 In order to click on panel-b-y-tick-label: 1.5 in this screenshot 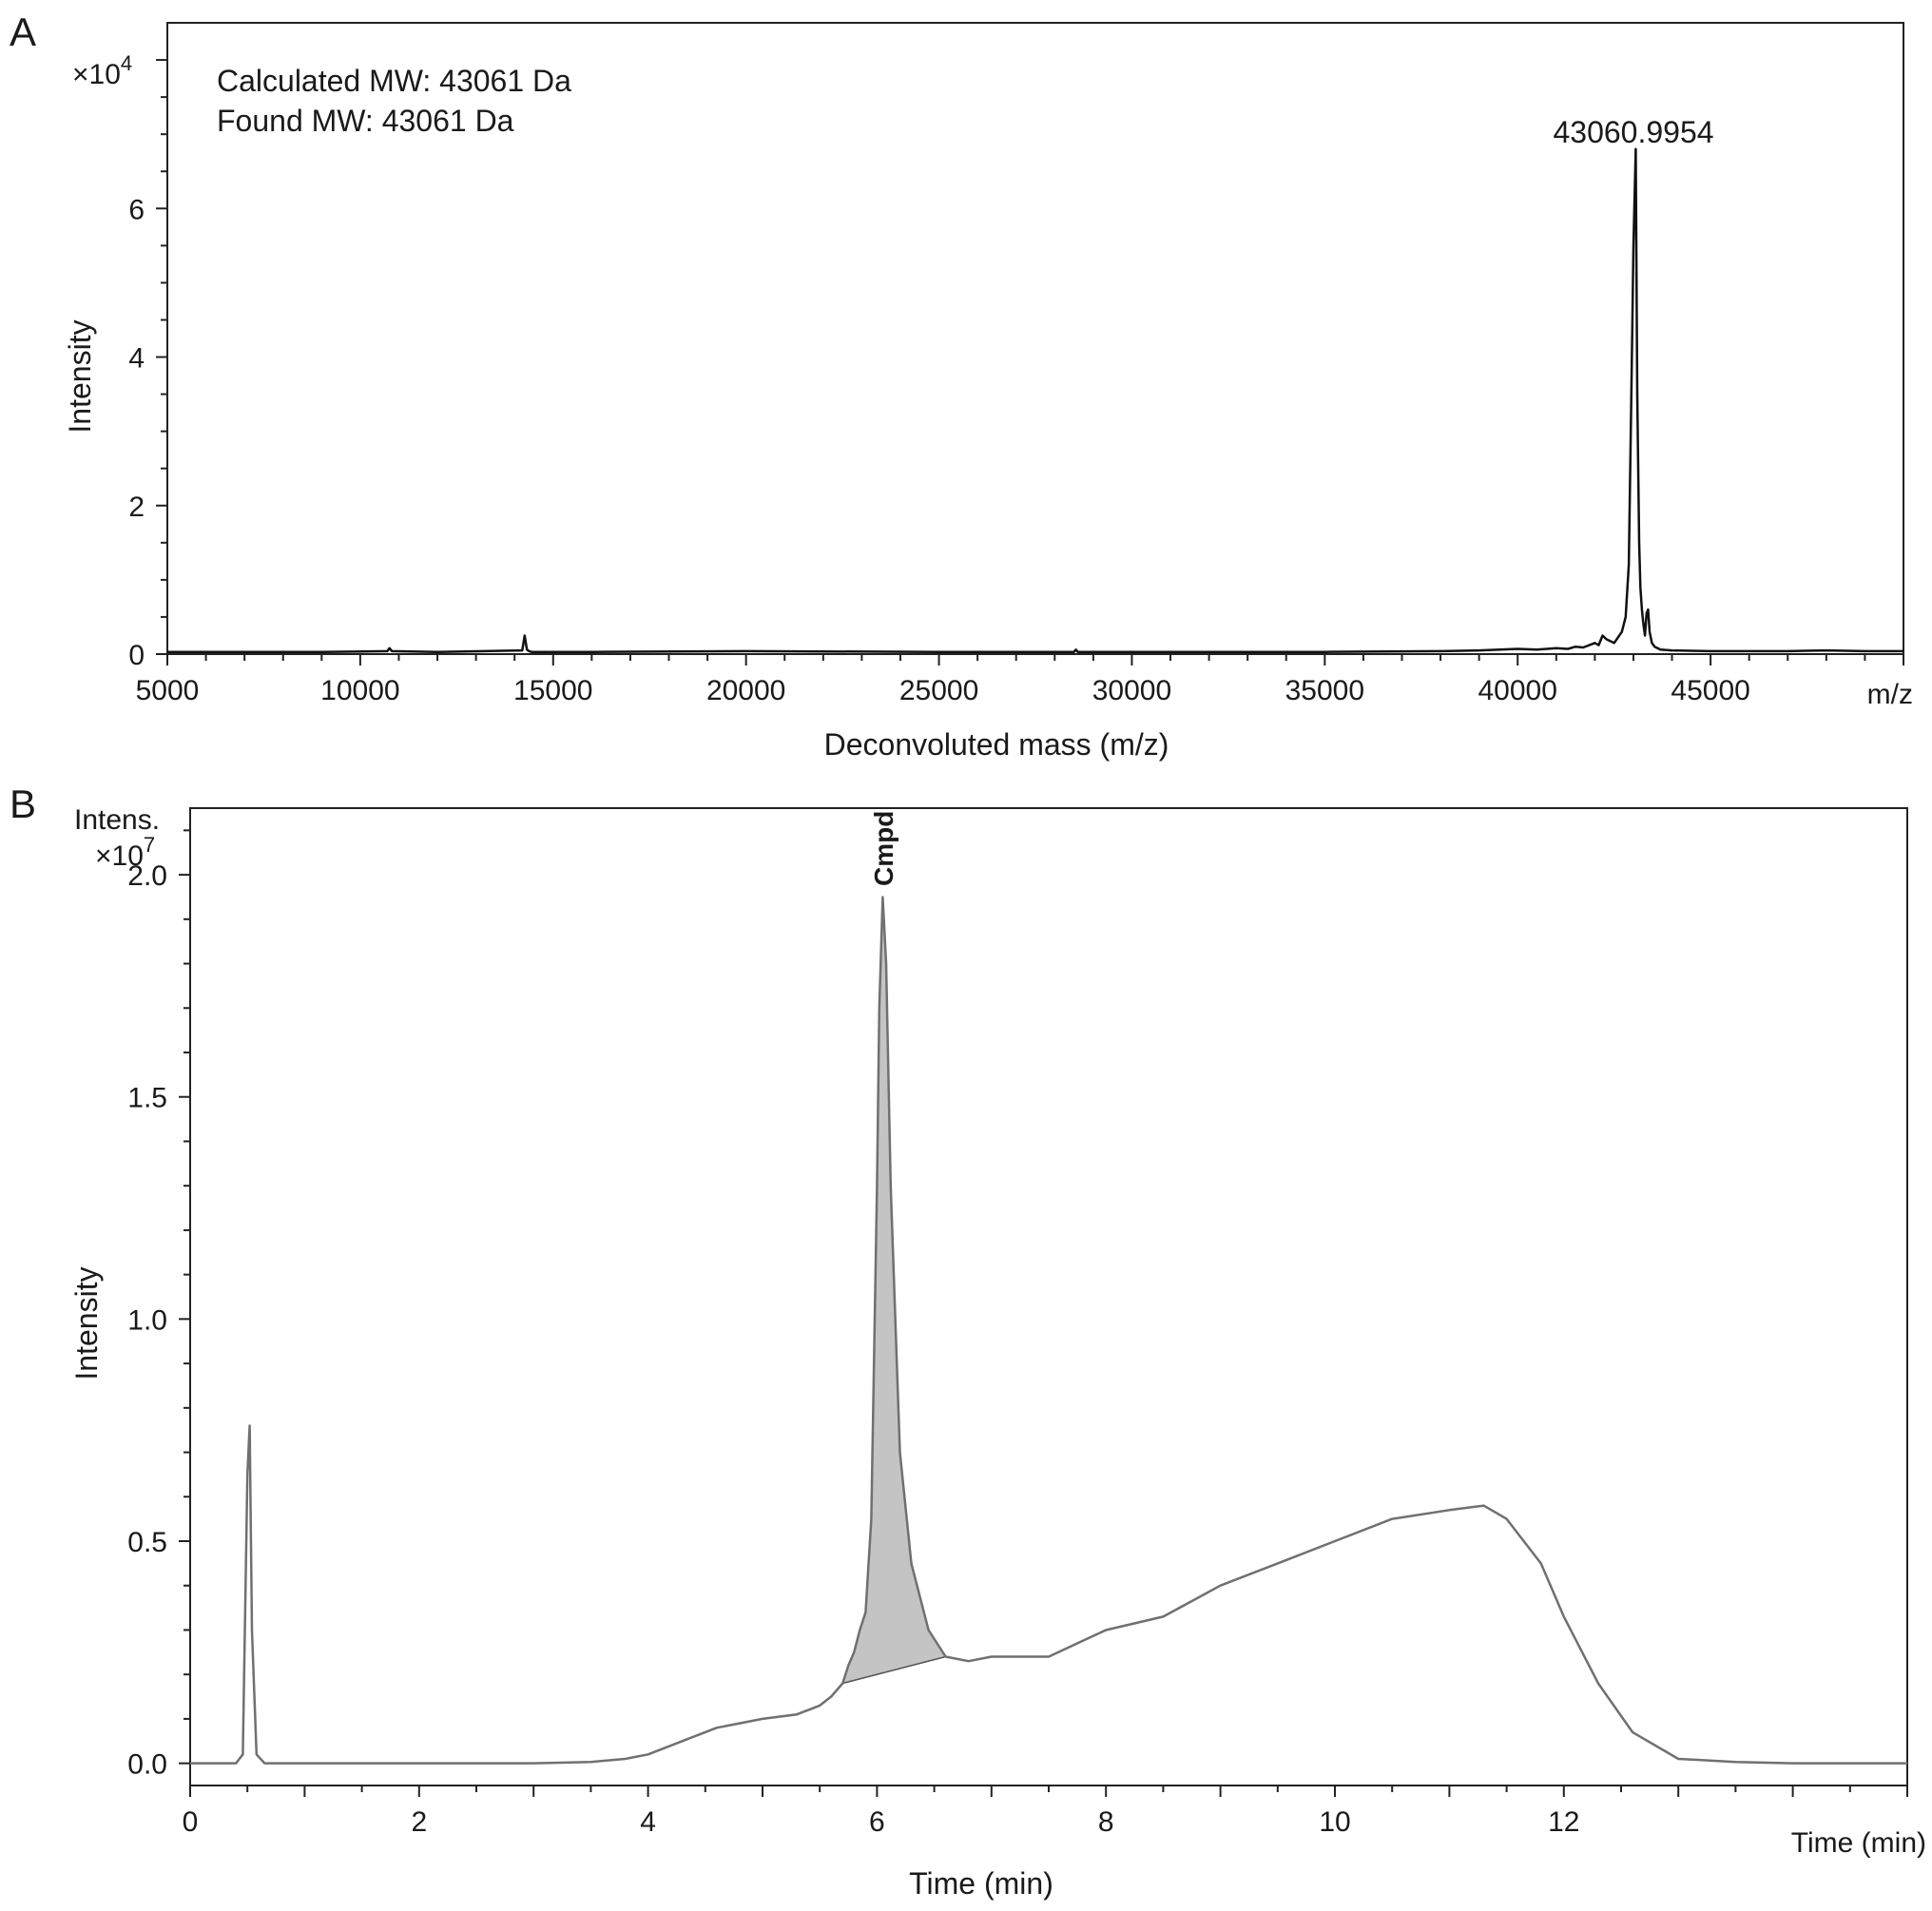, I will do `click(147, 1098)`.